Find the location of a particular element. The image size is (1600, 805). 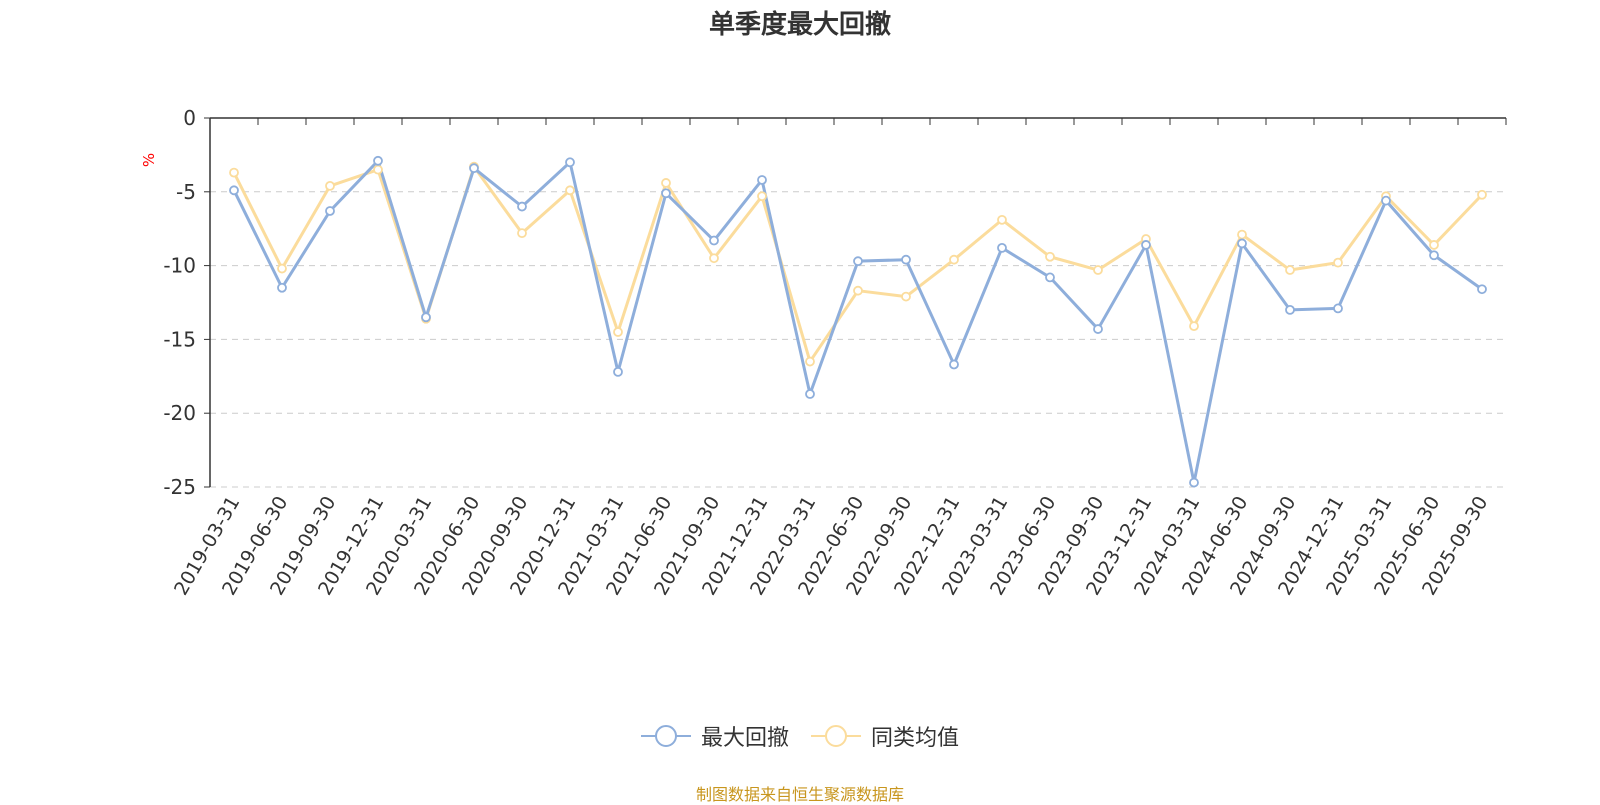

y-tick-label: -10 is located at coordinates (179, 266).